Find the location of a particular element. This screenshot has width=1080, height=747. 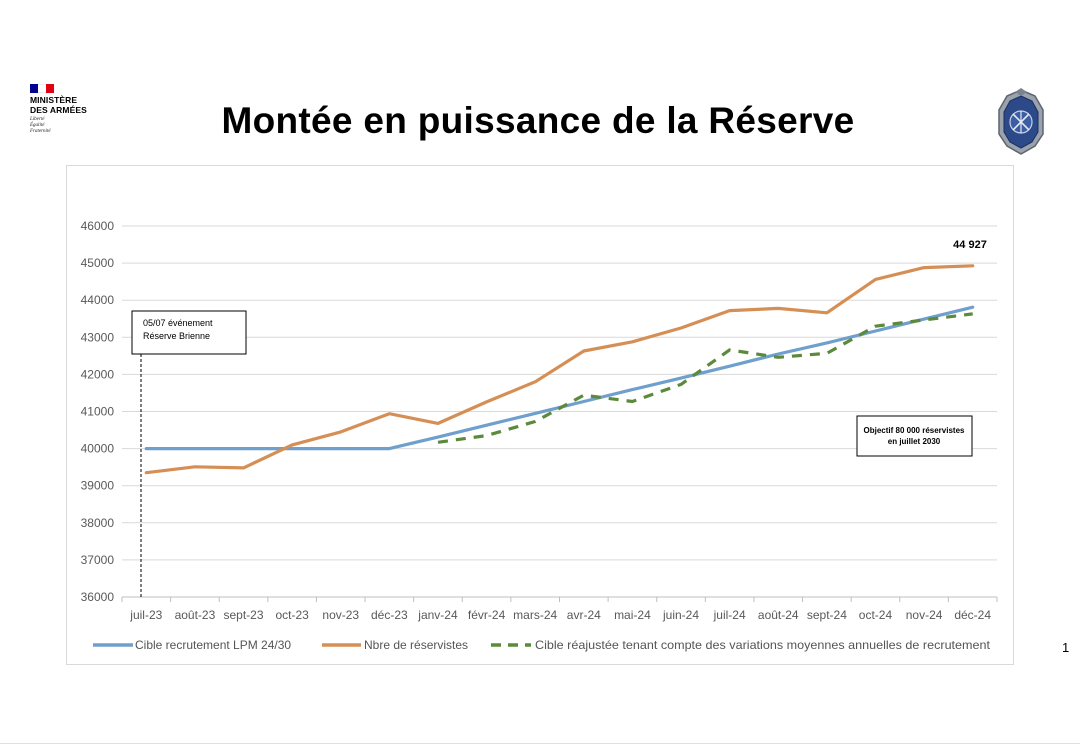

y-tick-label: 42000 is located at coordinates (98, 374).